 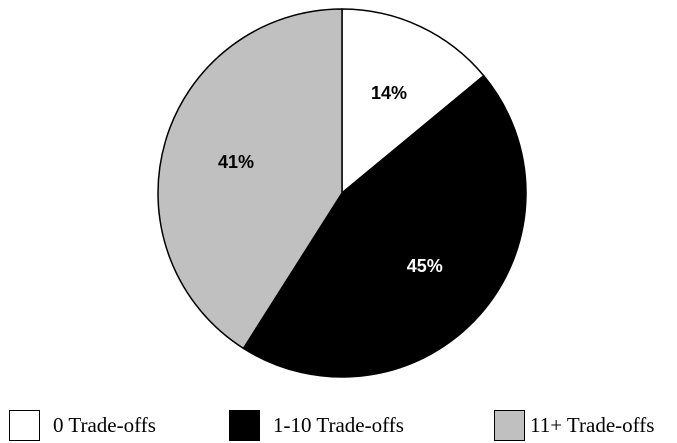 I want to click on legend-item-1-10-trade-offs: 1-10 Trade-offs, so click(x=335, y=422).